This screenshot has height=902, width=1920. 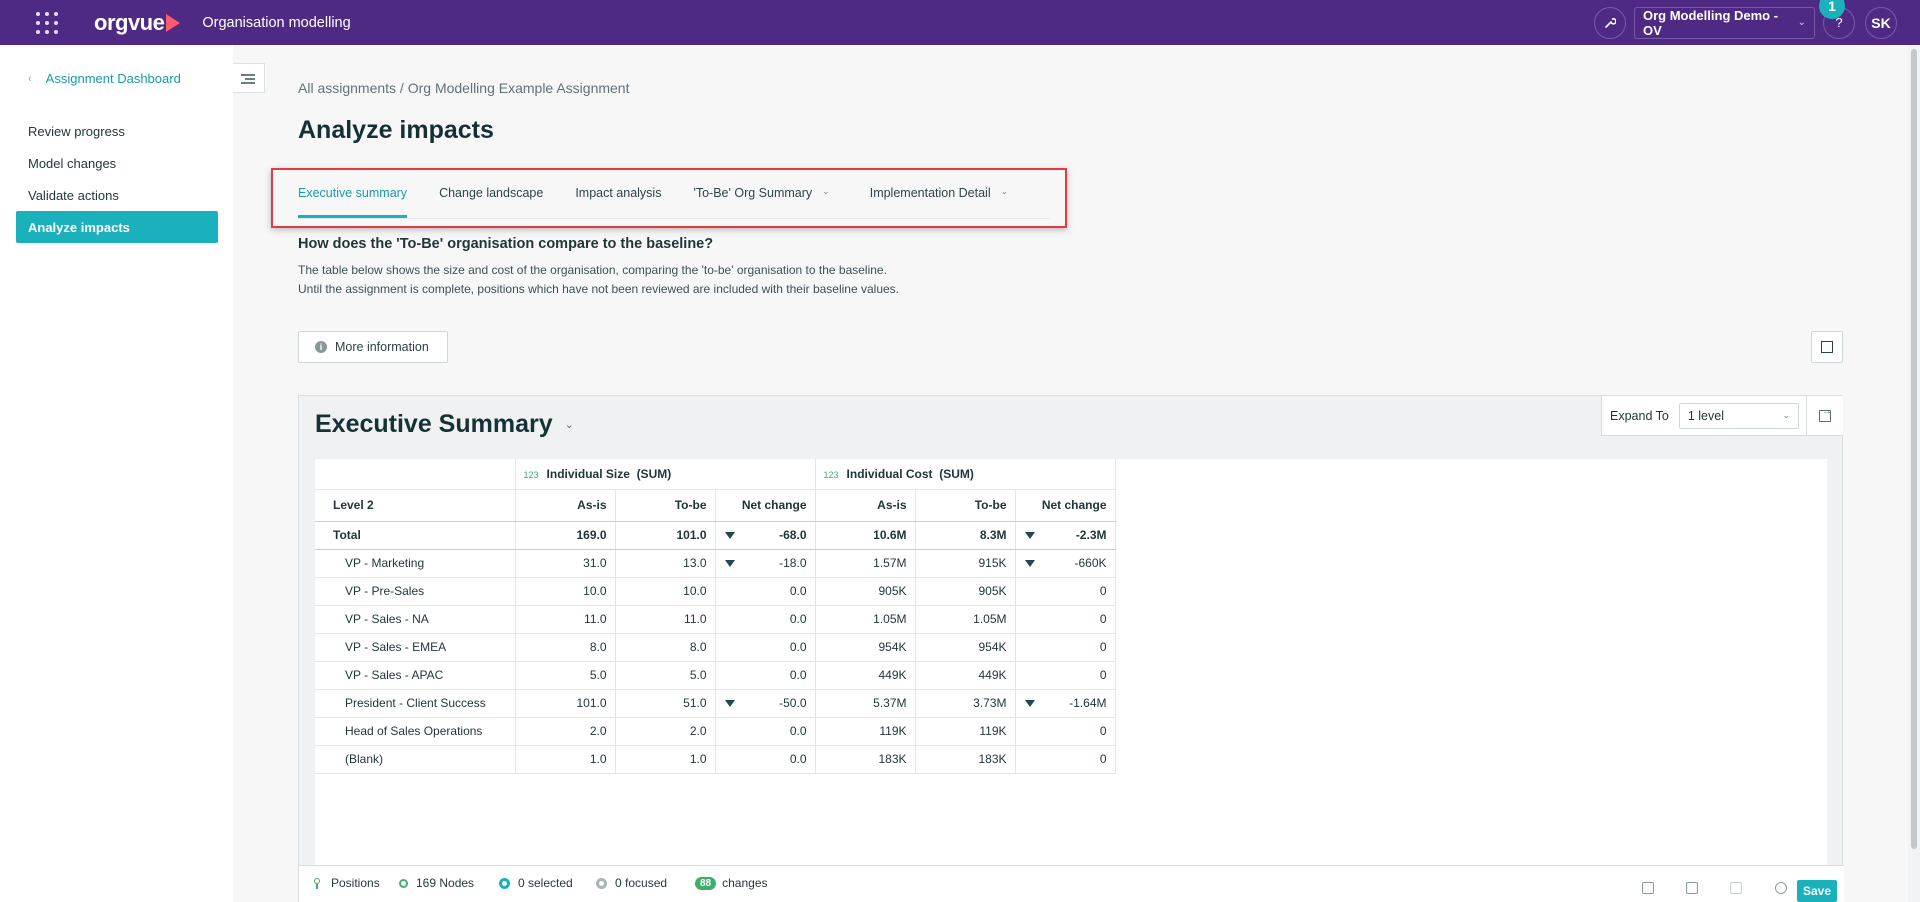 I want to click on col-header-cost-asis: As-is, so click(x=865, y=505).